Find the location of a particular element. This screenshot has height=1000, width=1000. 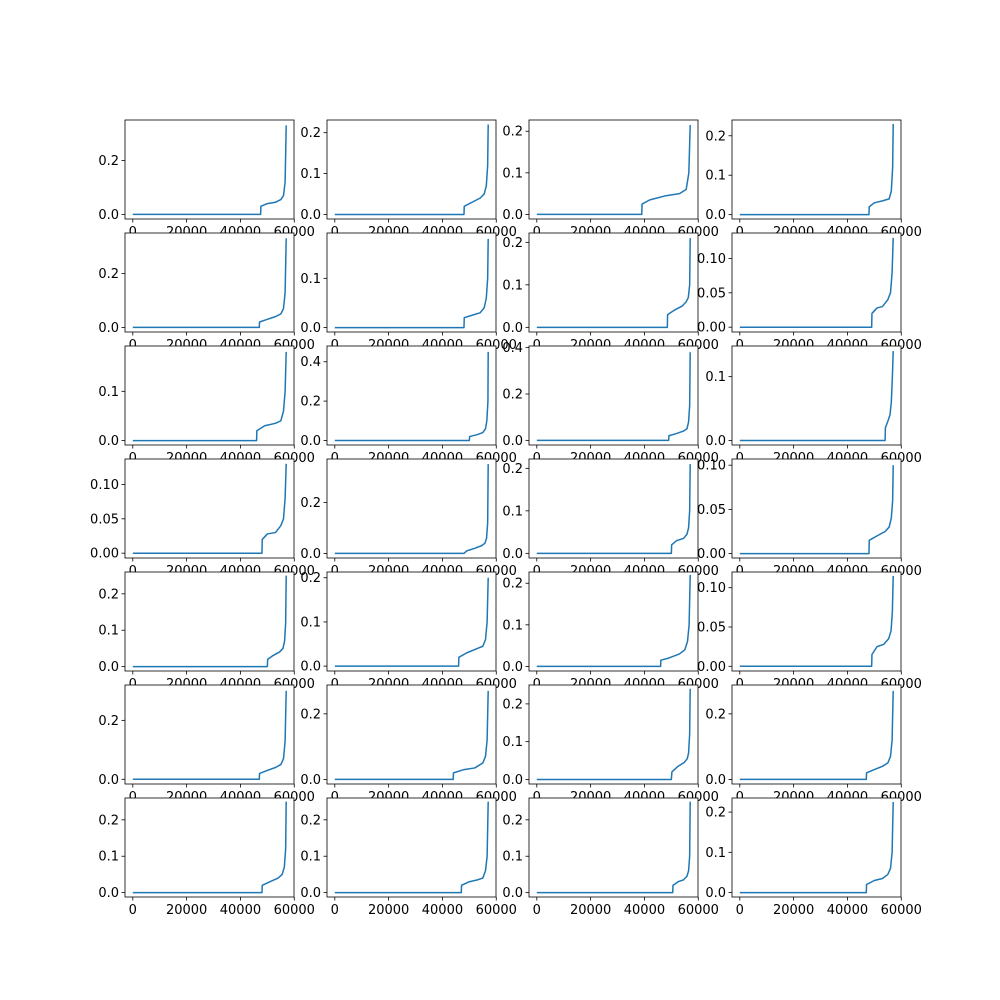

subplot-28: 0 20000 40000 60000 0.0 0.1 0.2 is located at coordinates (813, 857).